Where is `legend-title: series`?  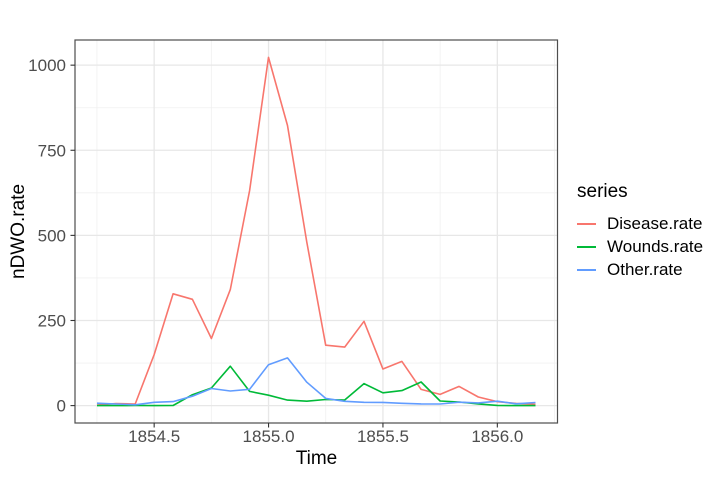 legend-title: series is located at coordinates (602, 191).